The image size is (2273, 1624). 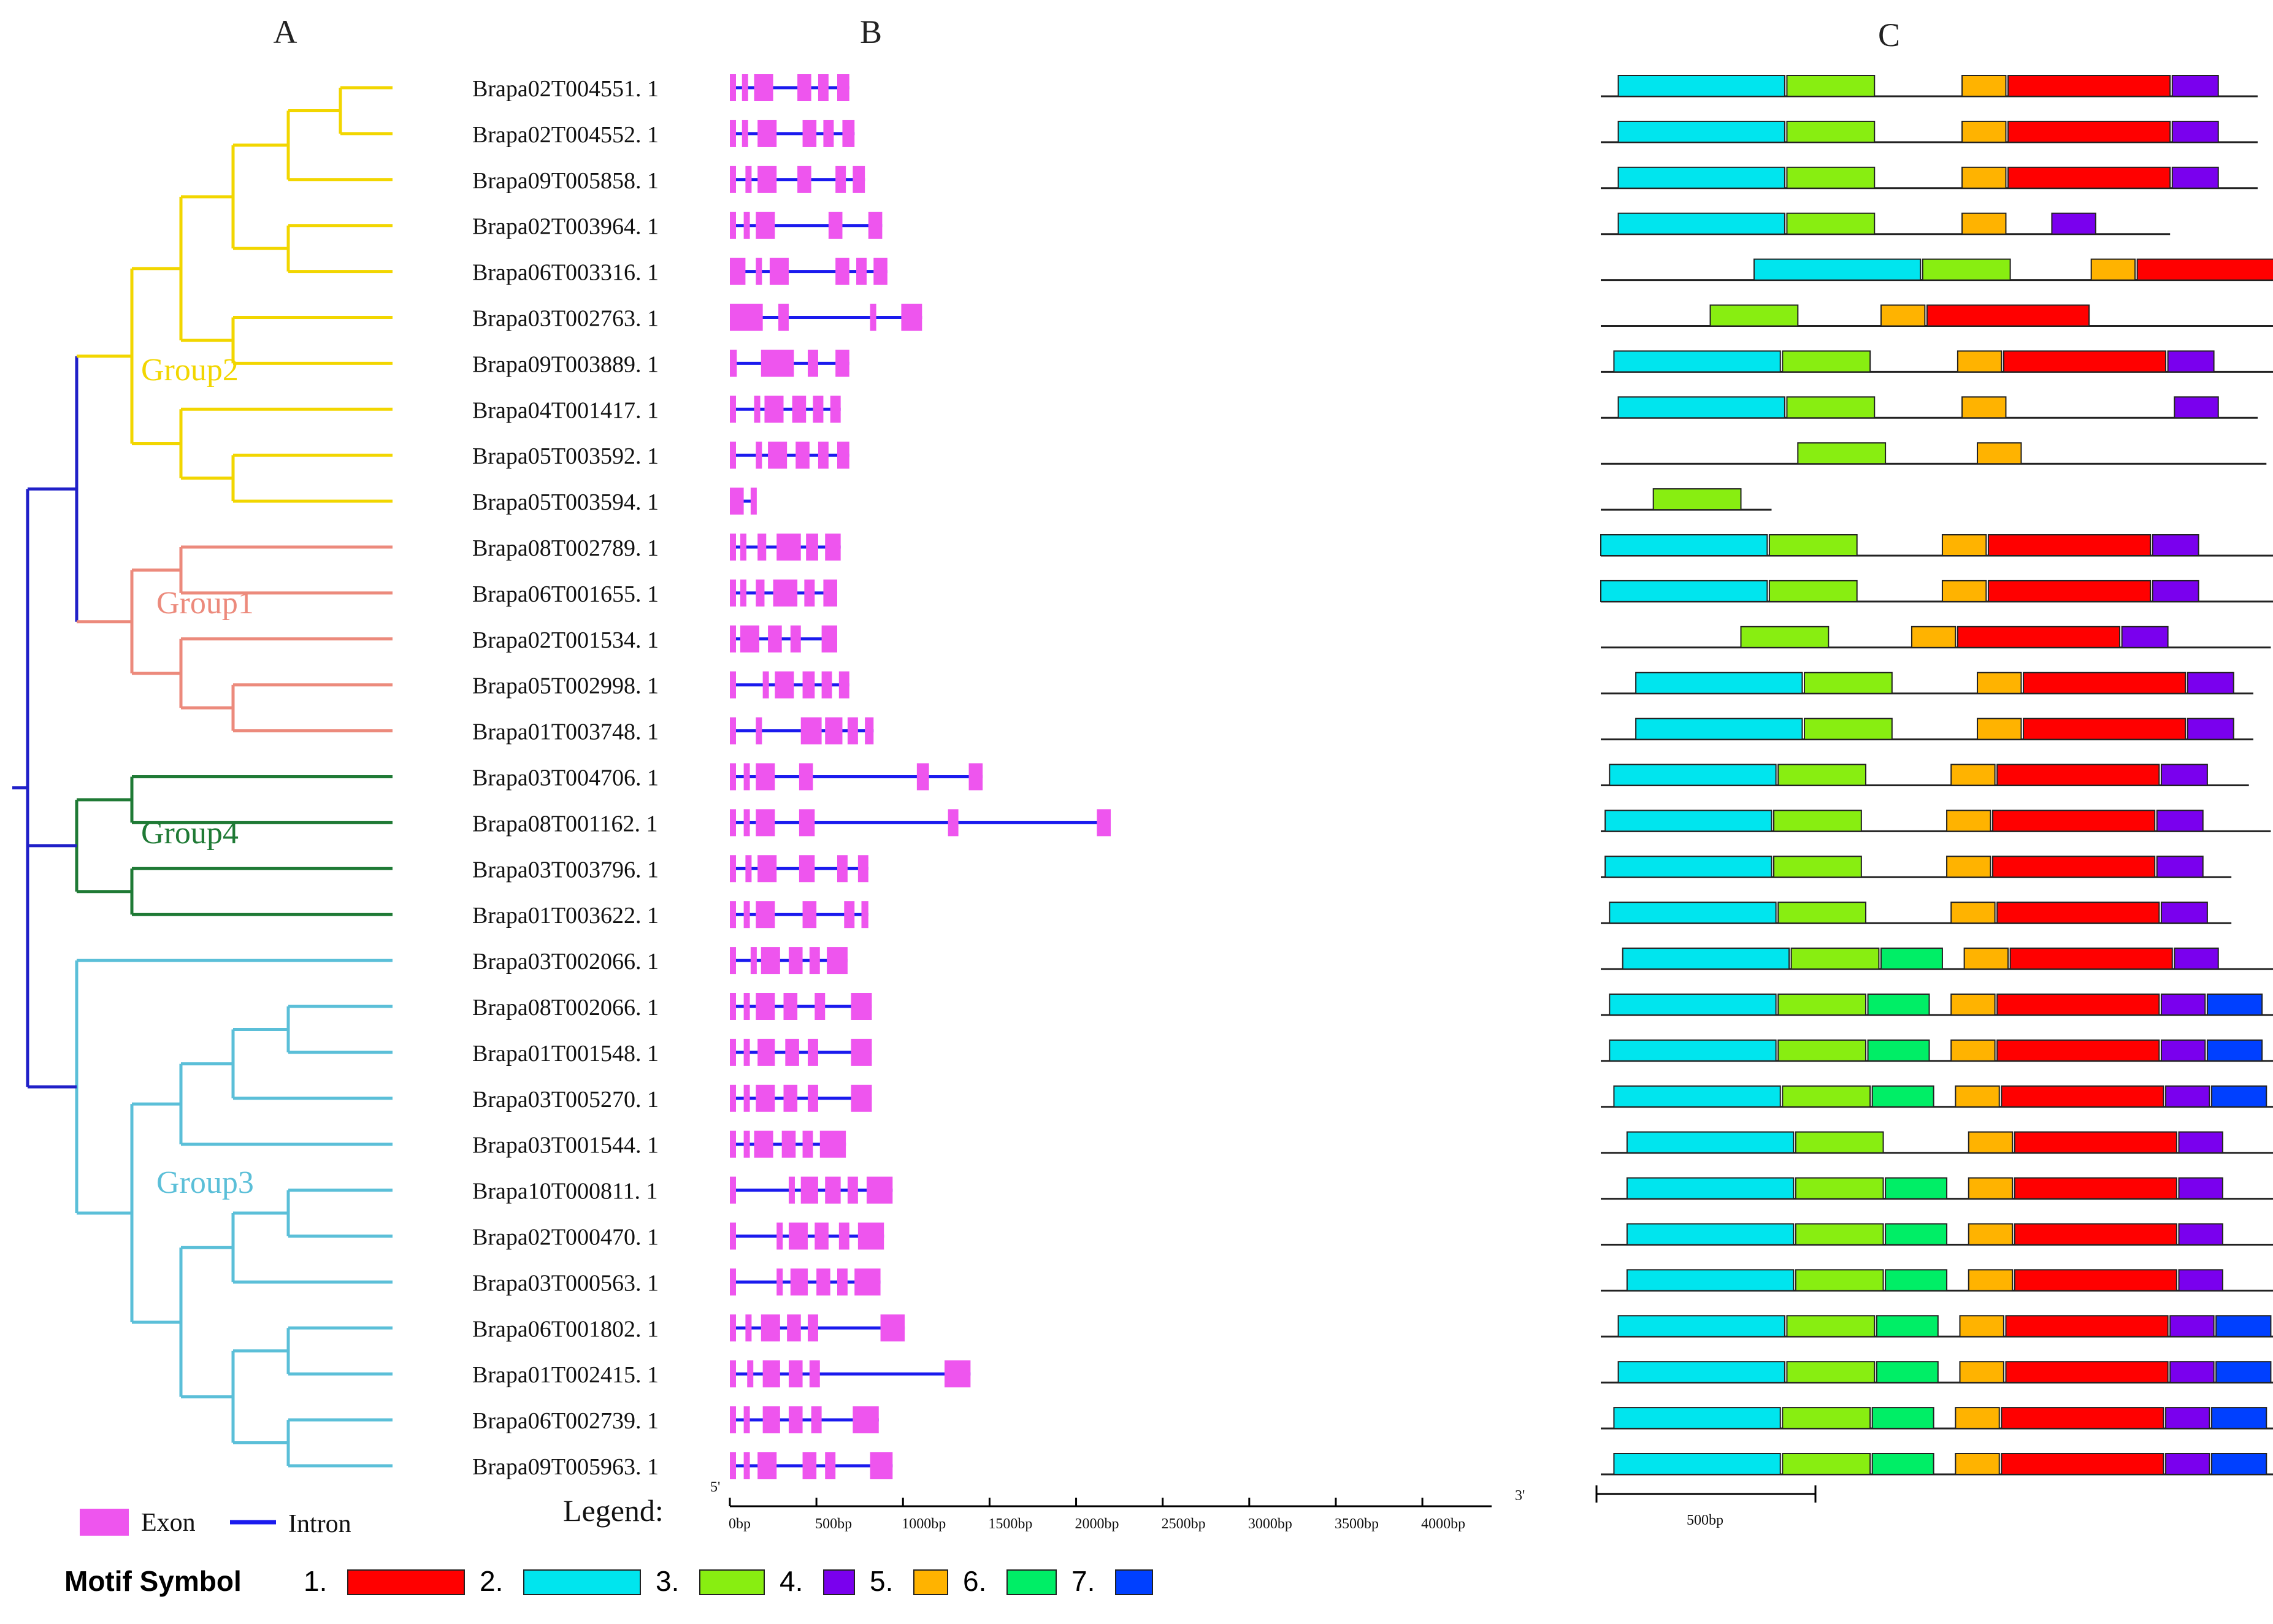 What do you see at coordinates (565, 1054) in the screenshot?
I see `gene-label: Brapa01T001548. 1` at bounding box center [565, 1054].